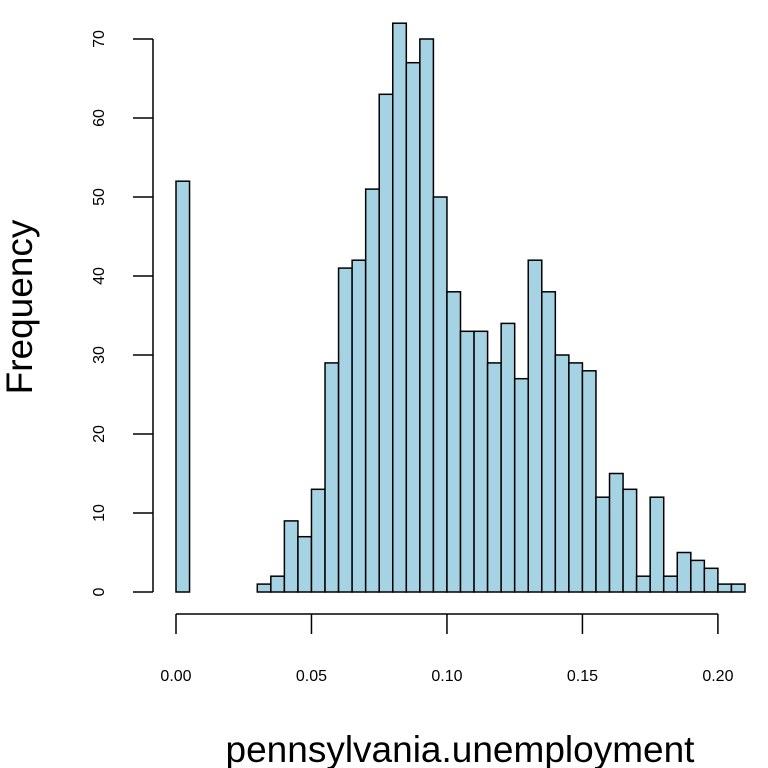 The width and height of the screenshot is (768, 768). What do you see at coordinates (99, 118) in the screenshot?
I see `y-tick-label: 60` at bounding box center [99, 118].